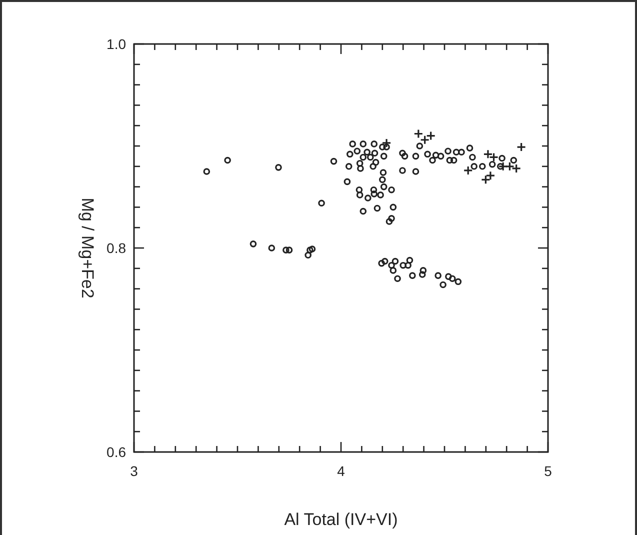 This screenshot has height=535, width=637. What do you see at coordinates (548, 471) in the screenshot?
I see `x-tick-label: 5` at bounding box center [548, 471].